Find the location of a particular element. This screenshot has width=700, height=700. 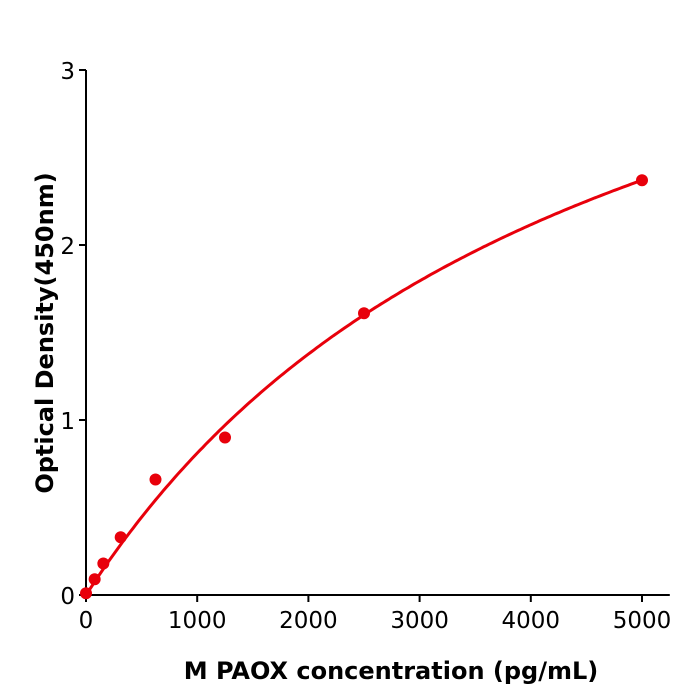

x-tick-label: 1000 is located at coordinates (197, 621).